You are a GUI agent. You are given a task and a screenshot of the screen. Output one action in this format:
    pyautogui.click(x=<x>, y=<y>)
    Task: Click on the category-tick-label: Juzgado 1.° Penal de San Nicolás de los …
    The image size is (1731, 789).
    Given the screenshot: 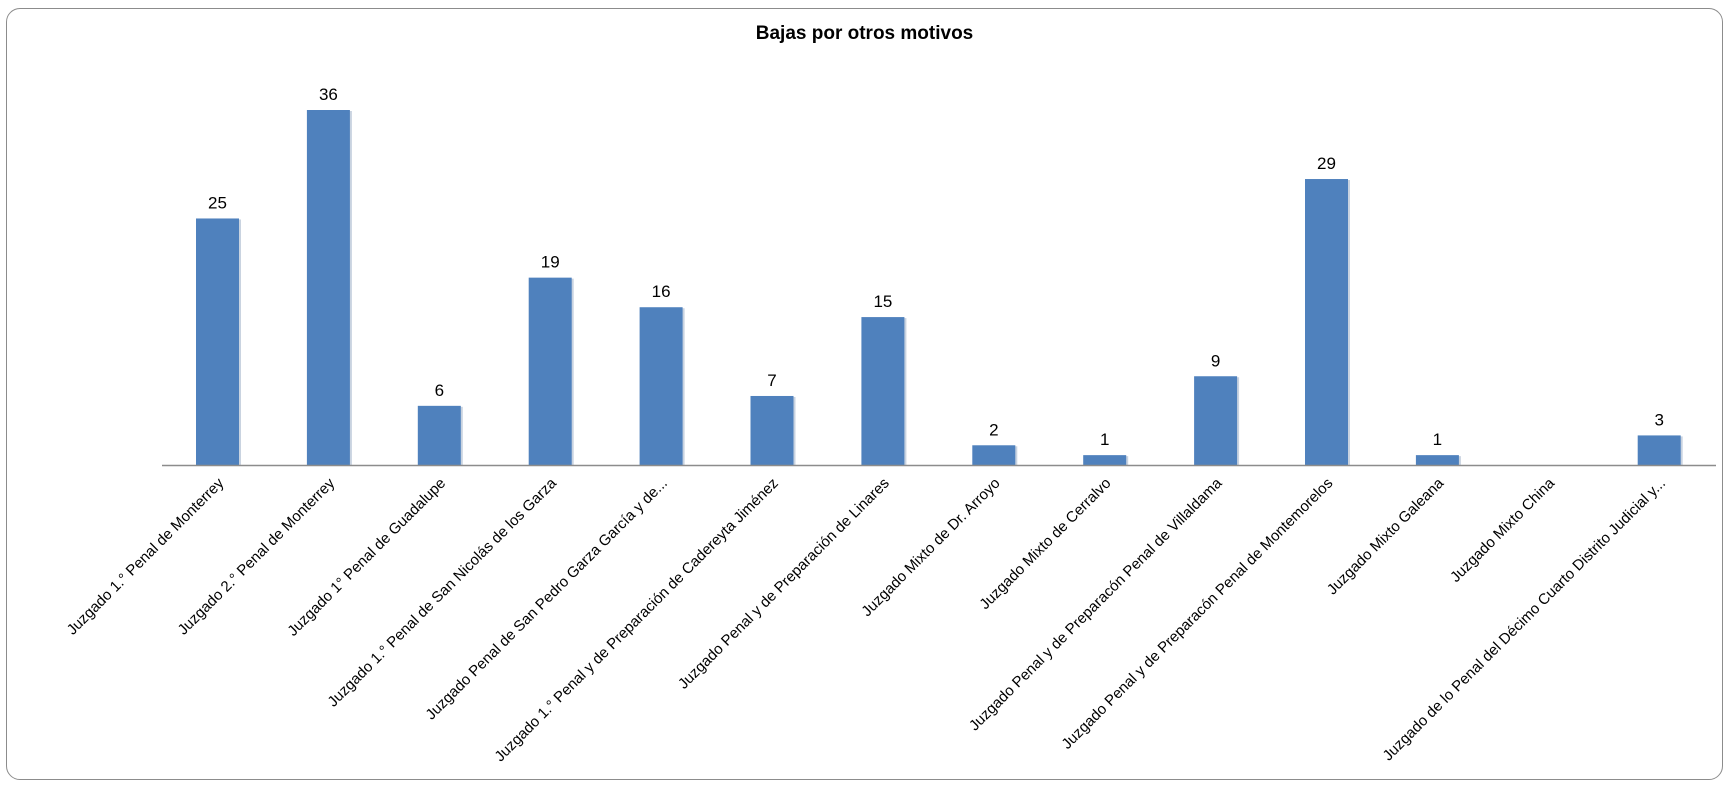 What is the action you would take?
    pyautogui.click(x=442, y=592)
    